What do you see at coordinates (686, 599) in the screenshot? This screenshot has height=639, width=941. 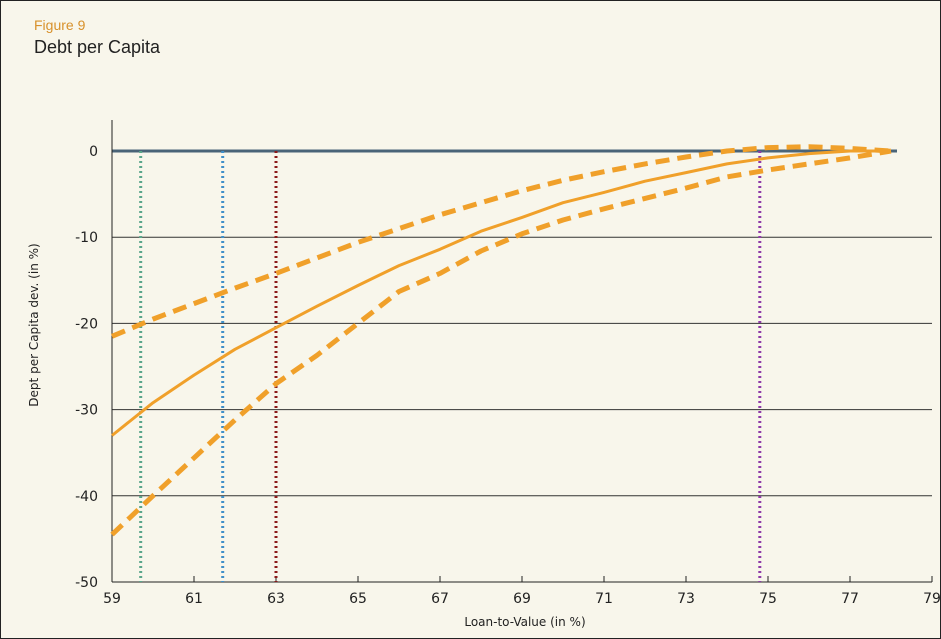 I see `x-tick-label: 73` at bounding box center [686, 599].